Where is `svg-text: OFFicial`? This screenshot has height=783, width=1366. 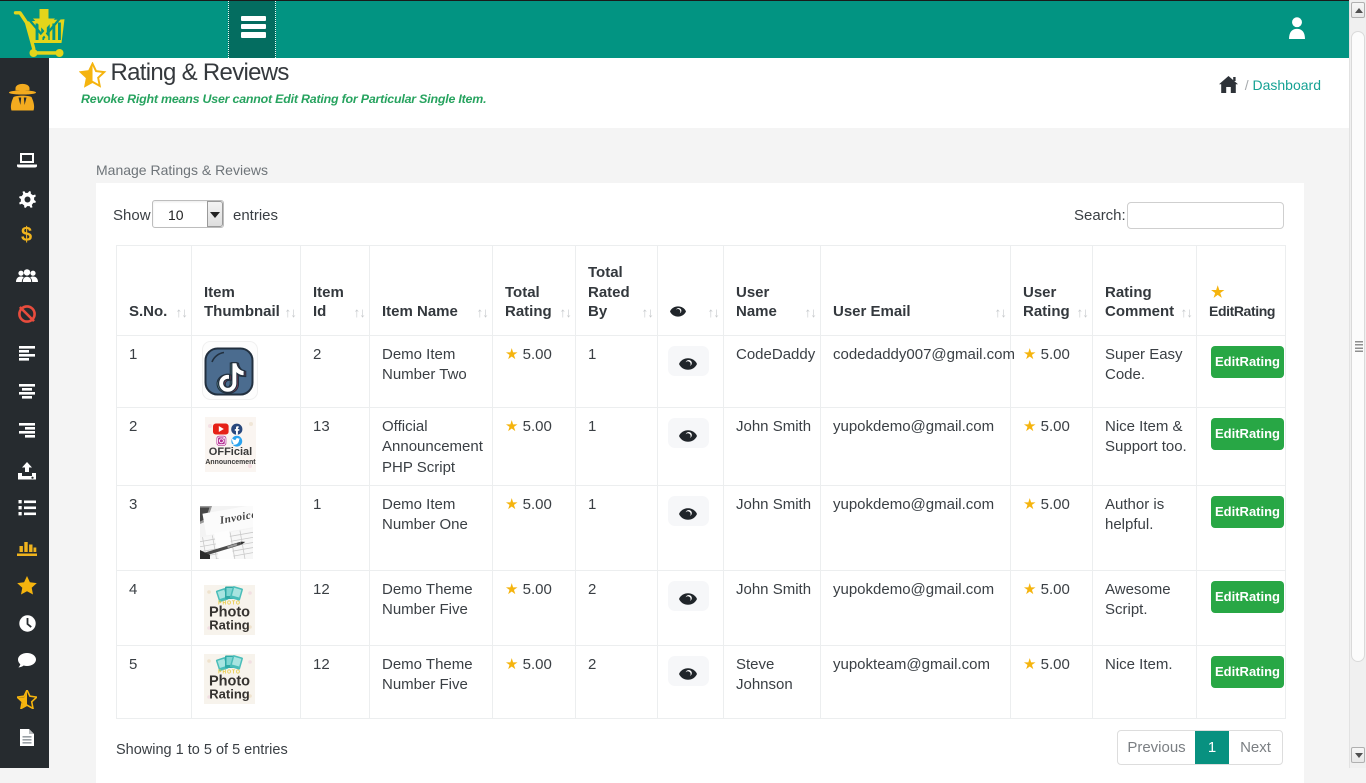 svg-text: OFFicial is located at coordinates (230, 452).